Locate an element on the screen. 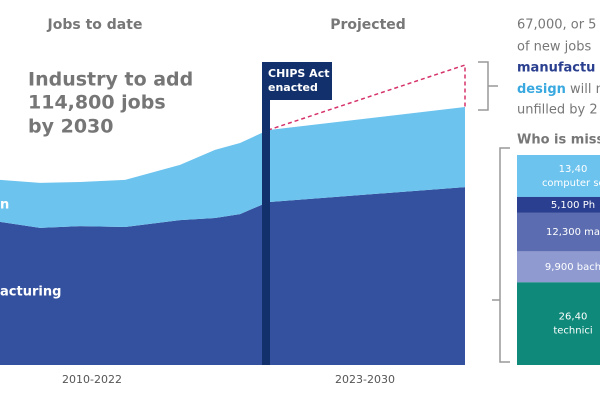  headline: 114,800 jobs is located at coordinates (97, 103).